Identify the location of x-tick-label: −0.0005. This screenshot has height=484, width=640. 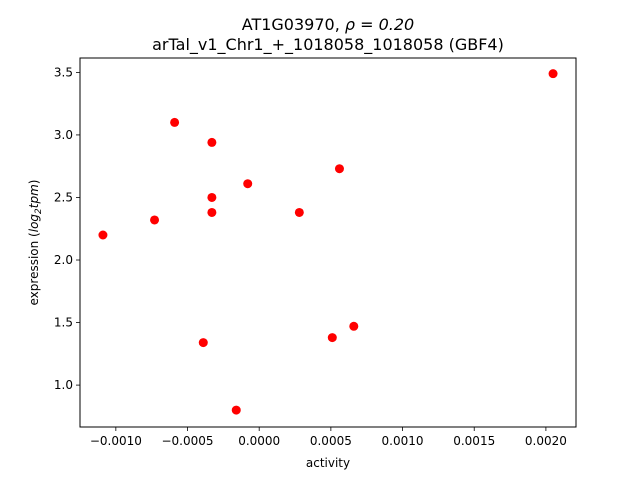
(187, 441).